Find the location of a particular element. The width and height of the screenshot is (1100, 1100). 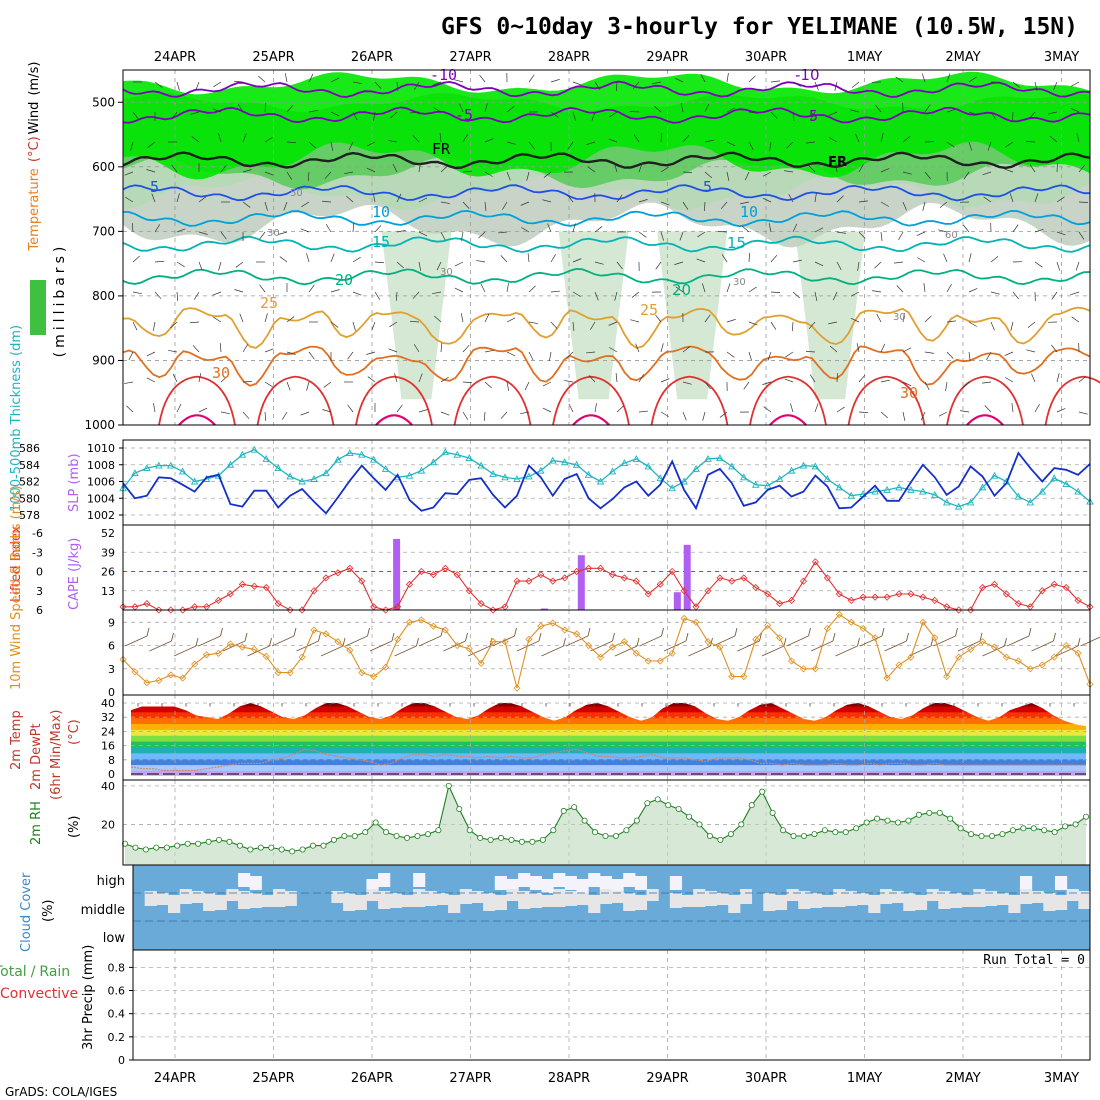

right-tick-label: 13 is located at coordinates (108, 591).